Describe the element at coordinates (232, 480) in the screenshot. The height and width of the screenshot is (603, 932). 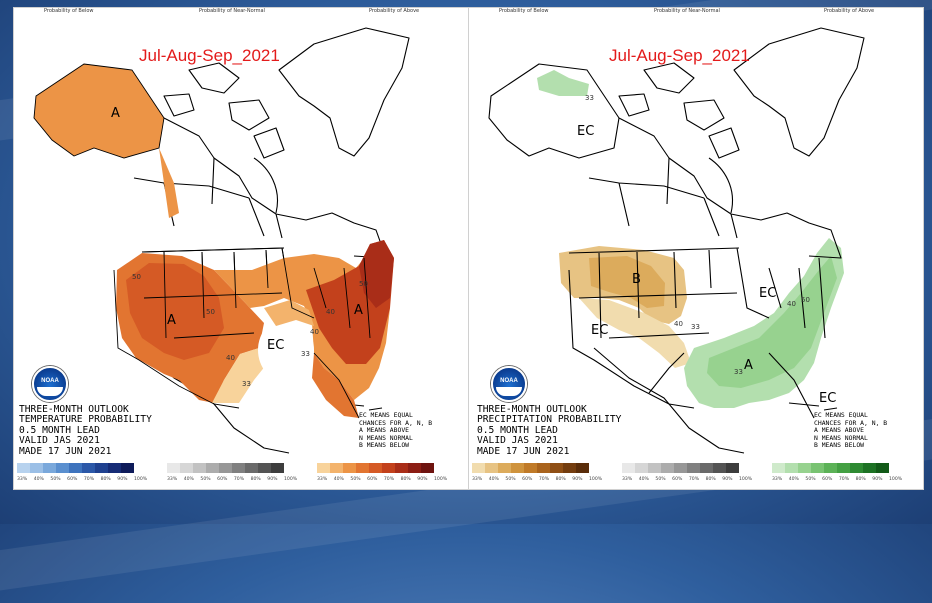
I see `scale-ticks-near-normal: 33% 40% 50% 60% 70% 80% 90% 100%` at that location.